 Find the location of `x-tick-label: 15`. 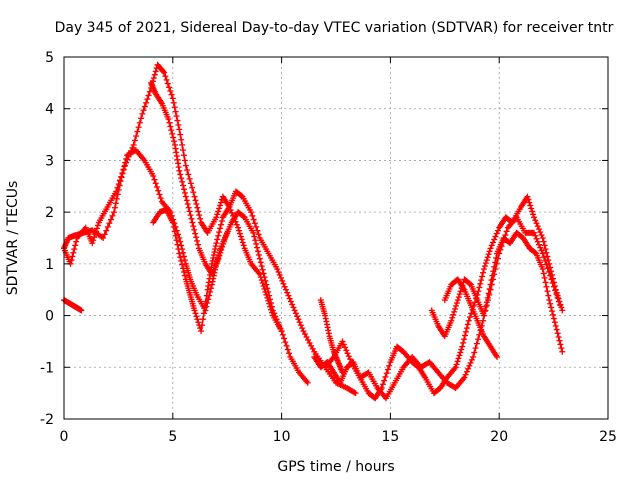

x-tick-label: 15 is located at coordinates (390, 437).